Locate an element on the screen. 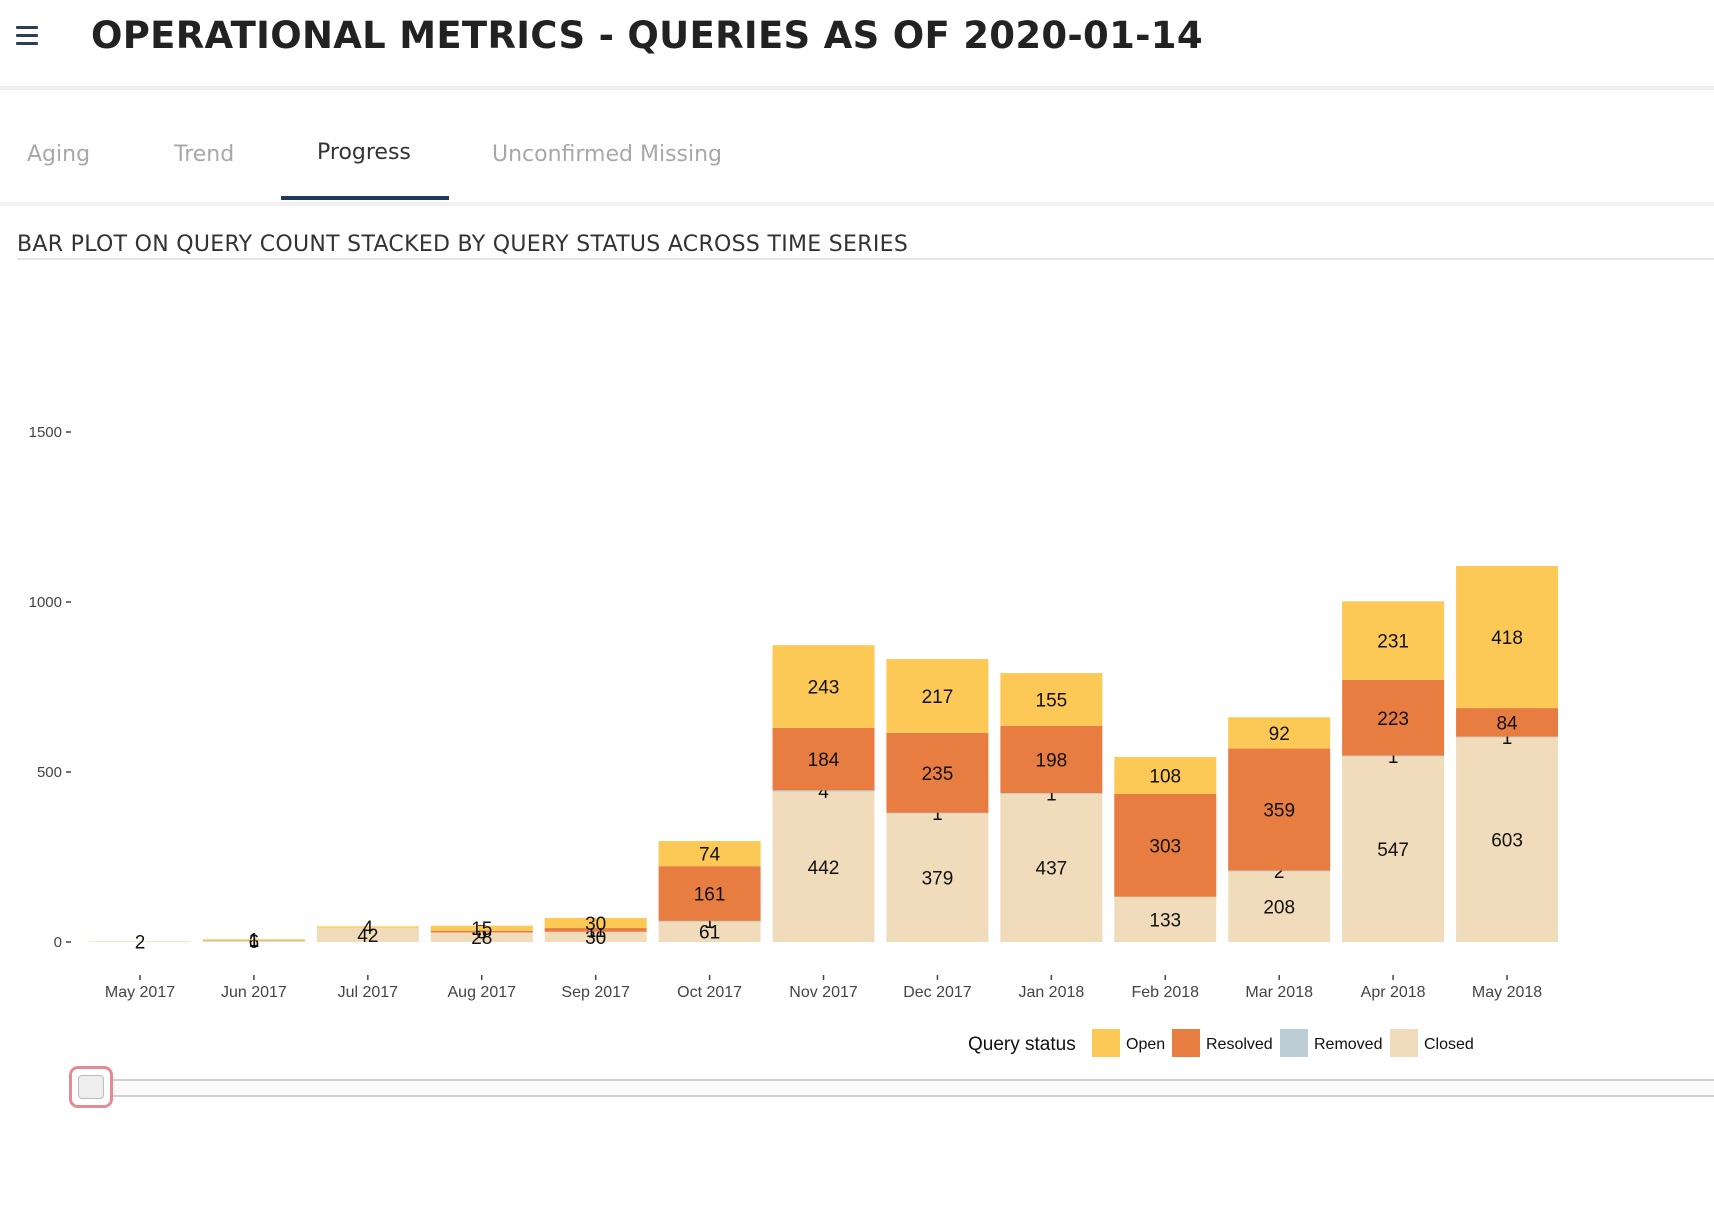 This screenshot has width=1714, height=1232. legend-swatch-resolved is located at coordinates (1186, 1043).